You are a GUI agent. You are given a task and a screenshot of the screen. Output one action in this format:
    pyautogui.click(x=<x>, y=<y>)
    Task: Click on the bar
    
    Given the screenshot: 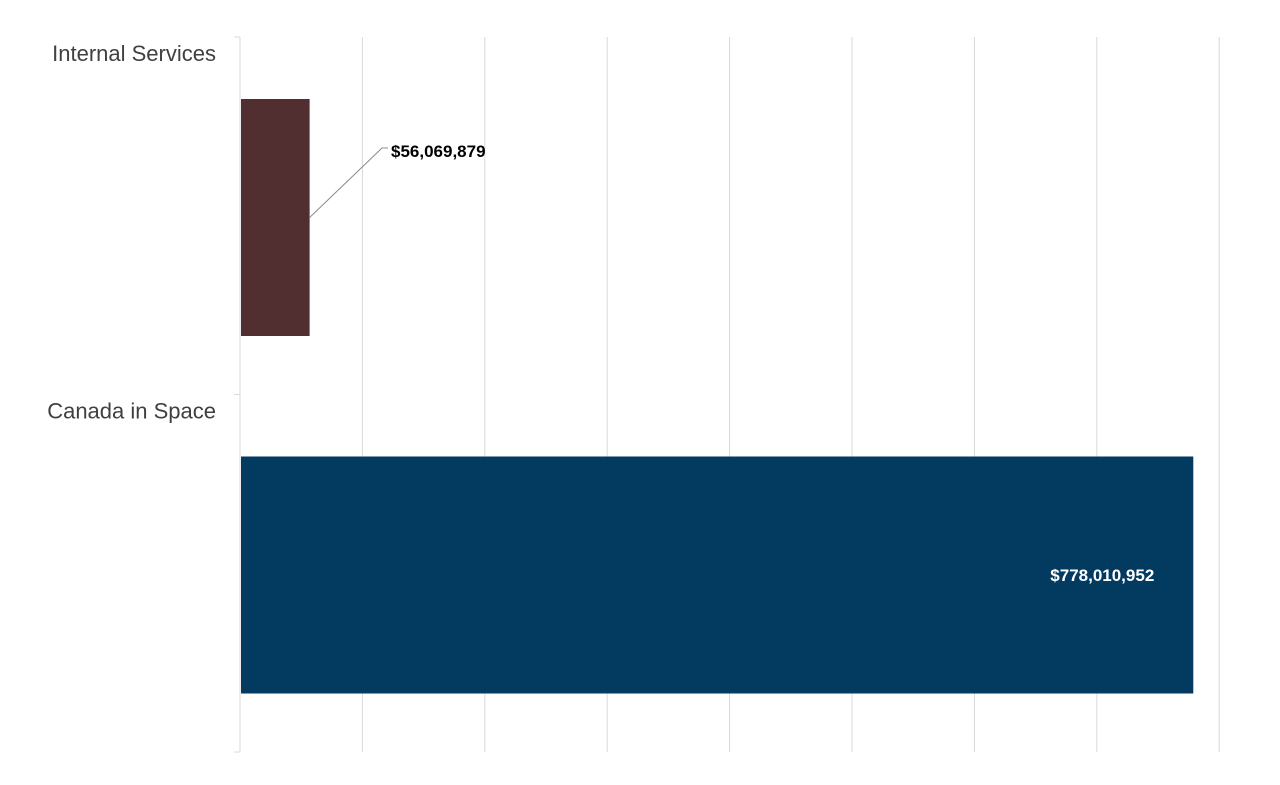 What is the action you would take?
    pyautogui.click(x=275, y=217)
    